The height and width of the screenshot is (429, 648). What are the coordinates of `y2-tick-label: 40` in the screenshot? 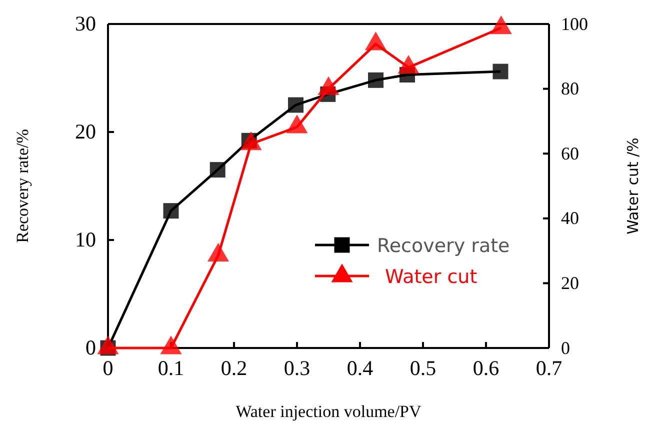 It's located at (570, 218).